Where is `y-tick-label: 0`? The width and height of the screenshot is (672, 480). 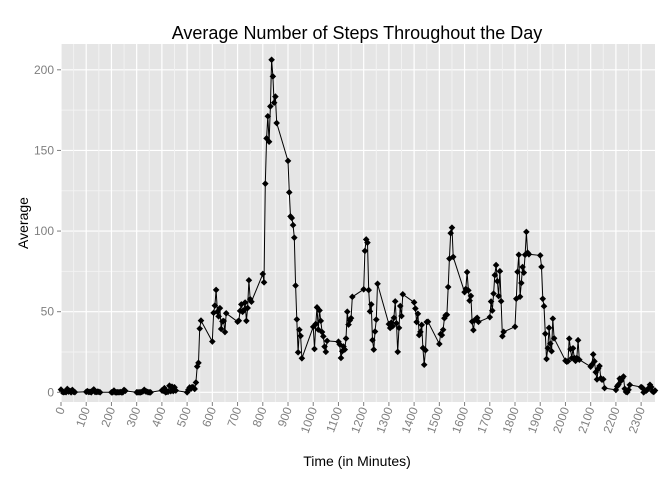 y-tick-label: 0 is located at coordinates (50, 392).